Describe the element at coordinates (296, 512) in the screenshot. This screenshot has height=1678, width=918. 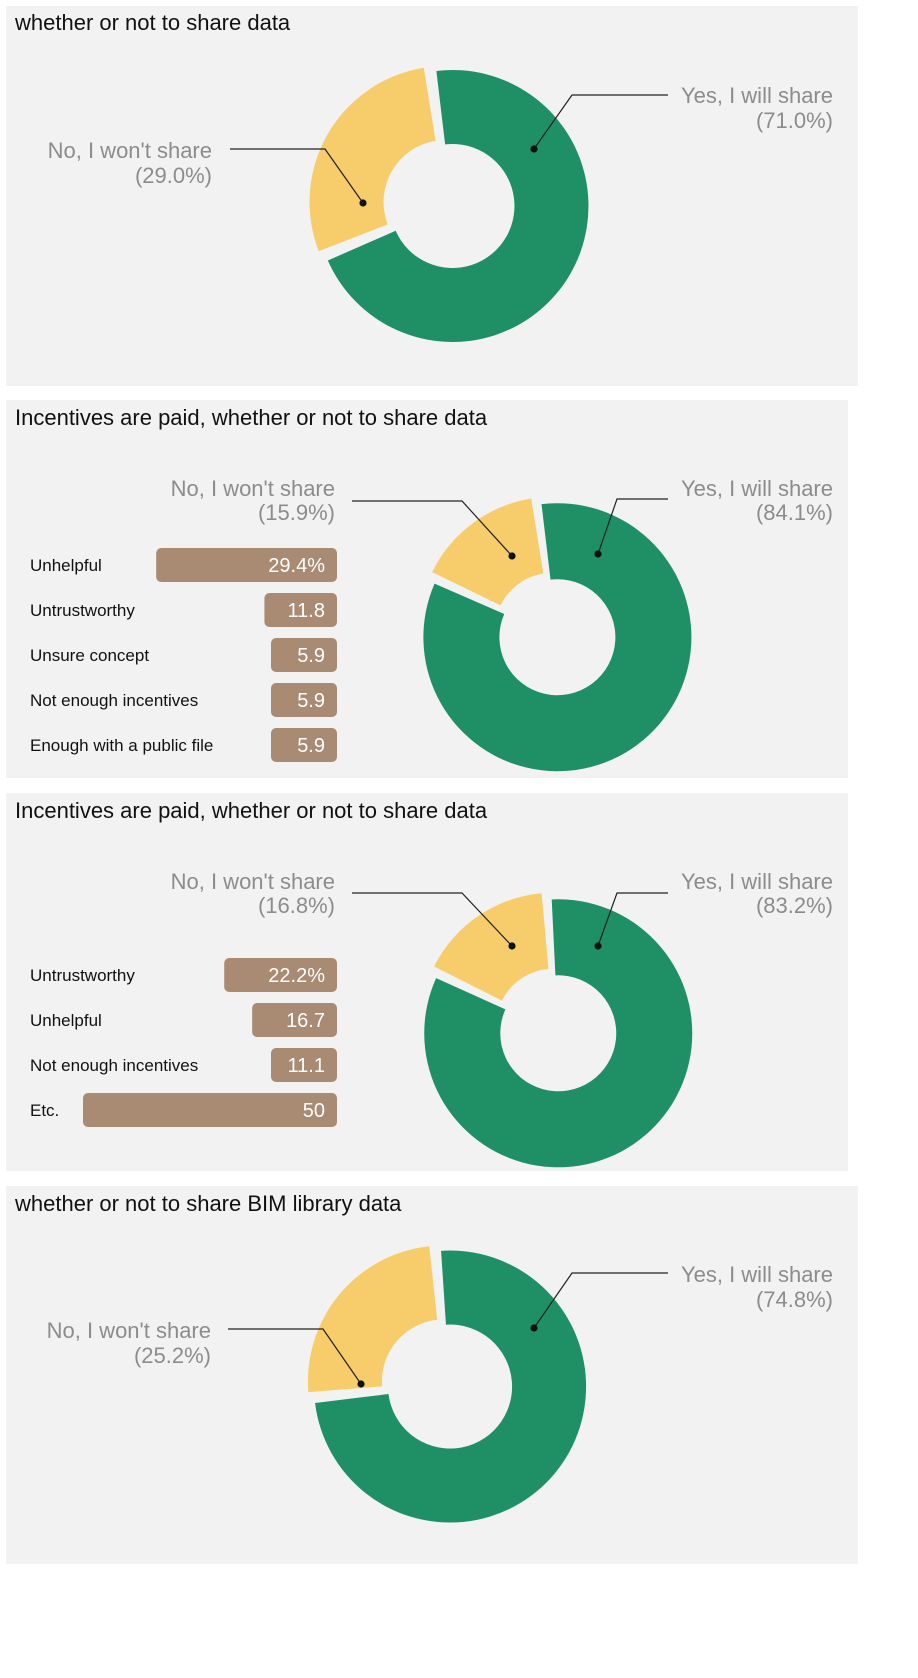
I see `slice-pct-no: (15.9%)` at that location.